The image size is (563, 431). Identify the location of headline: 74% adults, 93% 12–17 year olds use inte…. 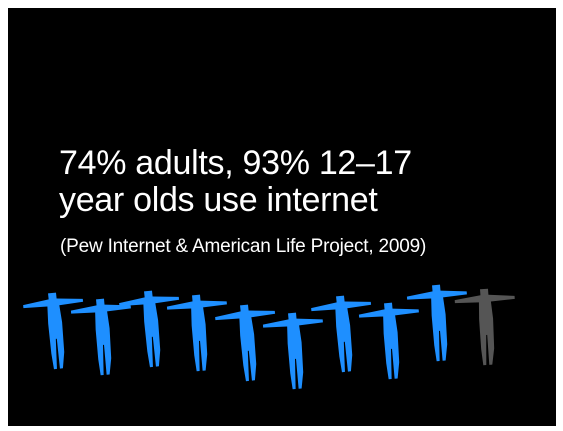
(235, 182).